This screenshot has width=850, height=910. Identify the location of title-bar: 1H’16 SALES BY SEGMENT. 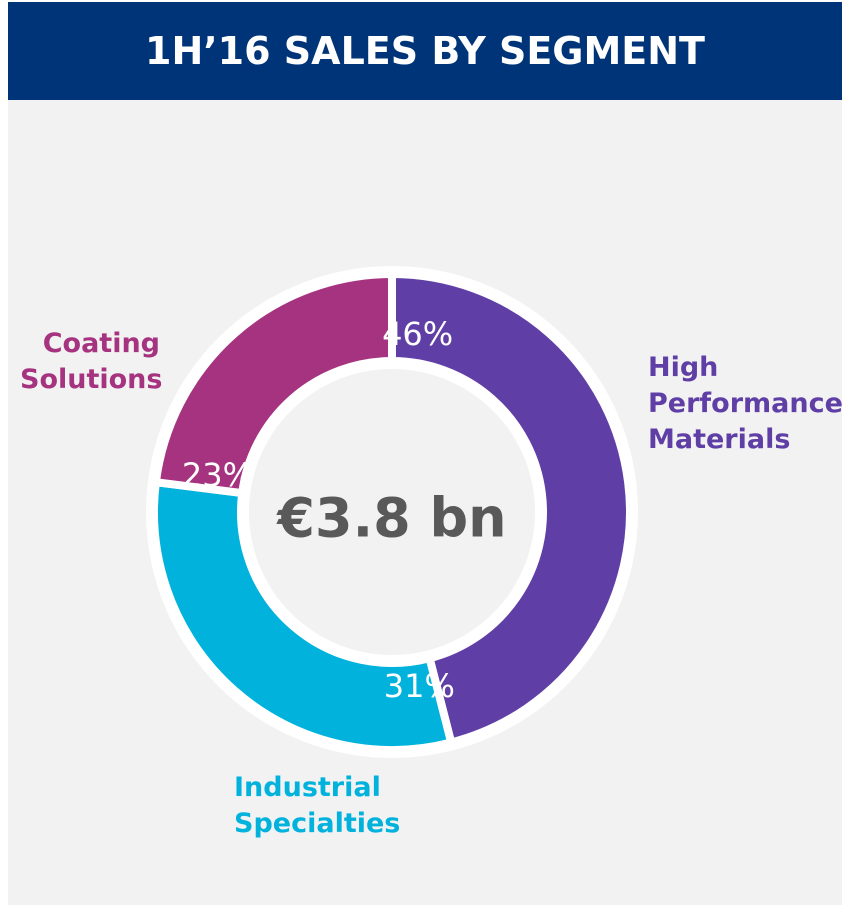
(425, 51).